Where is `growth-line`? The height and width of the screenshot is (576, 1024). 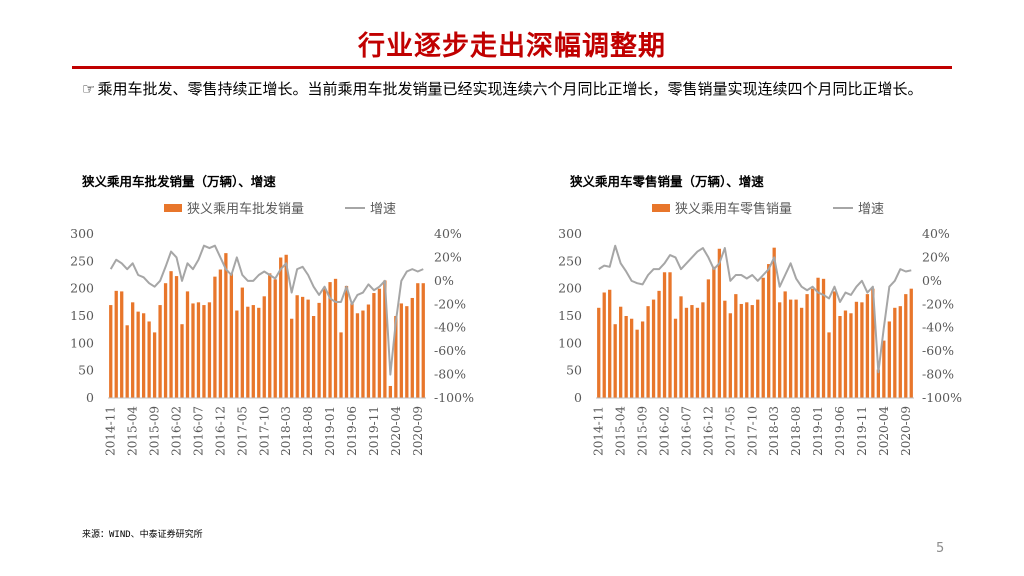 growth-line is located at coordinates (755, 309).